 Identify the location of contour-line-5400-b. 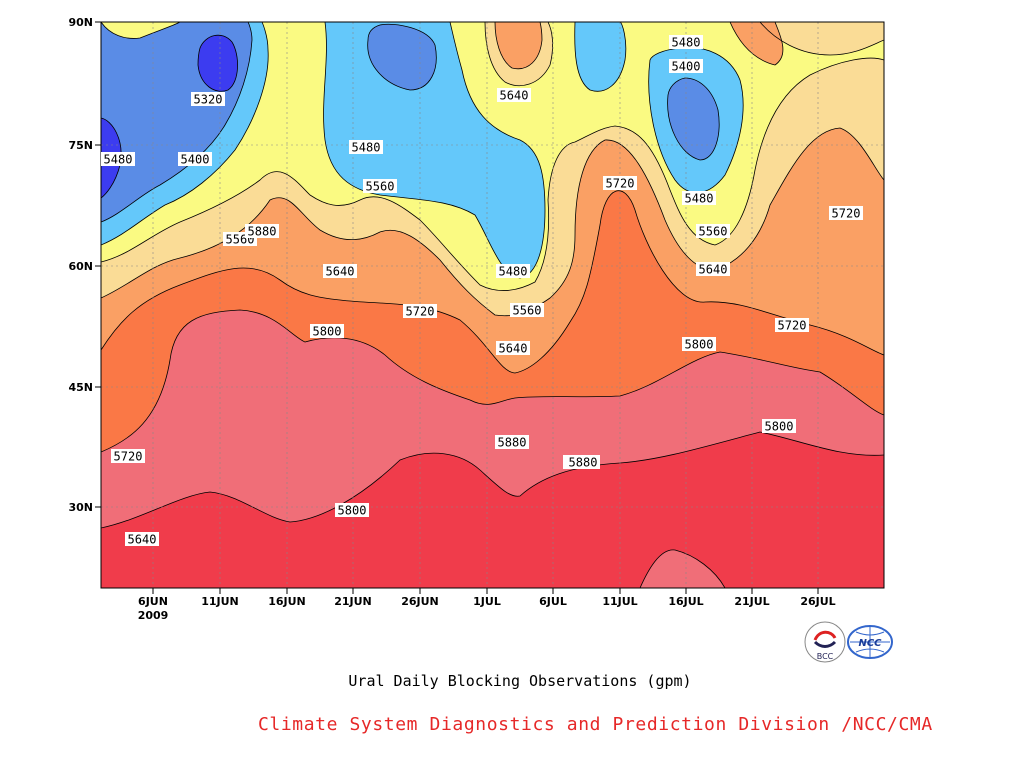
(402, 57).